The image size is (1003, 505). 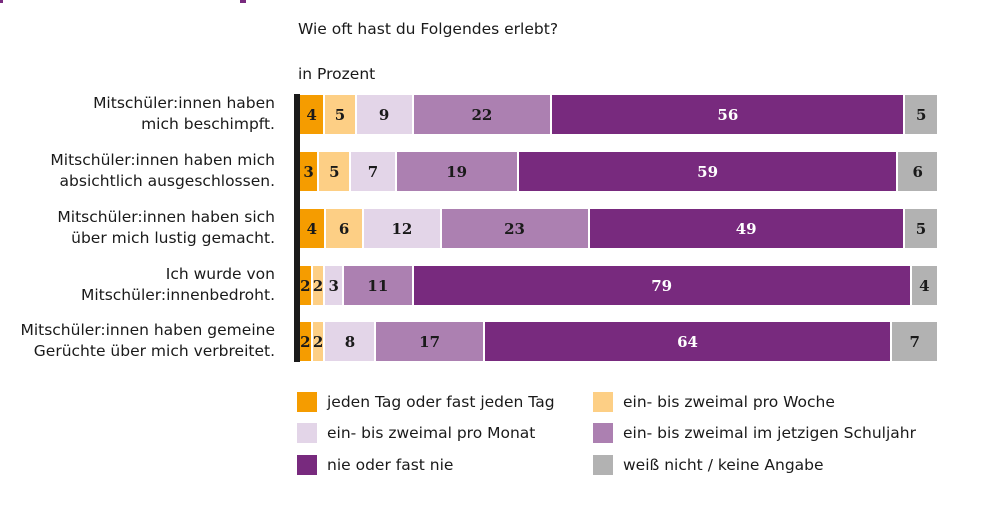 I want to click on row-label-line: mich beschimpft., so click(x=208, y=124).